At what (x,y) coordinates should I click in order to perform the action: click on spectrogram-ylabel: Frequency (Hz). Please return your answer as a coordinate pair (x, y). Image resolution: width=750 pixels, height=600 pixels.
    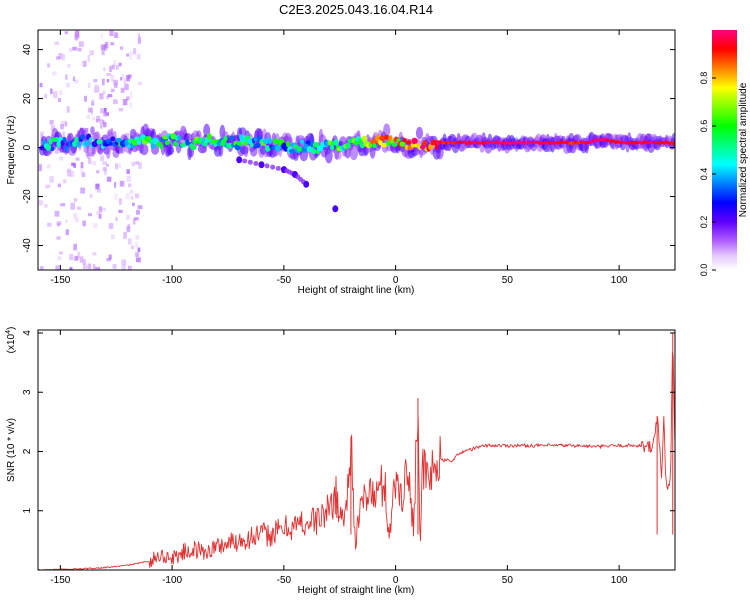
    Looking at the image, I should click on (11, 150).